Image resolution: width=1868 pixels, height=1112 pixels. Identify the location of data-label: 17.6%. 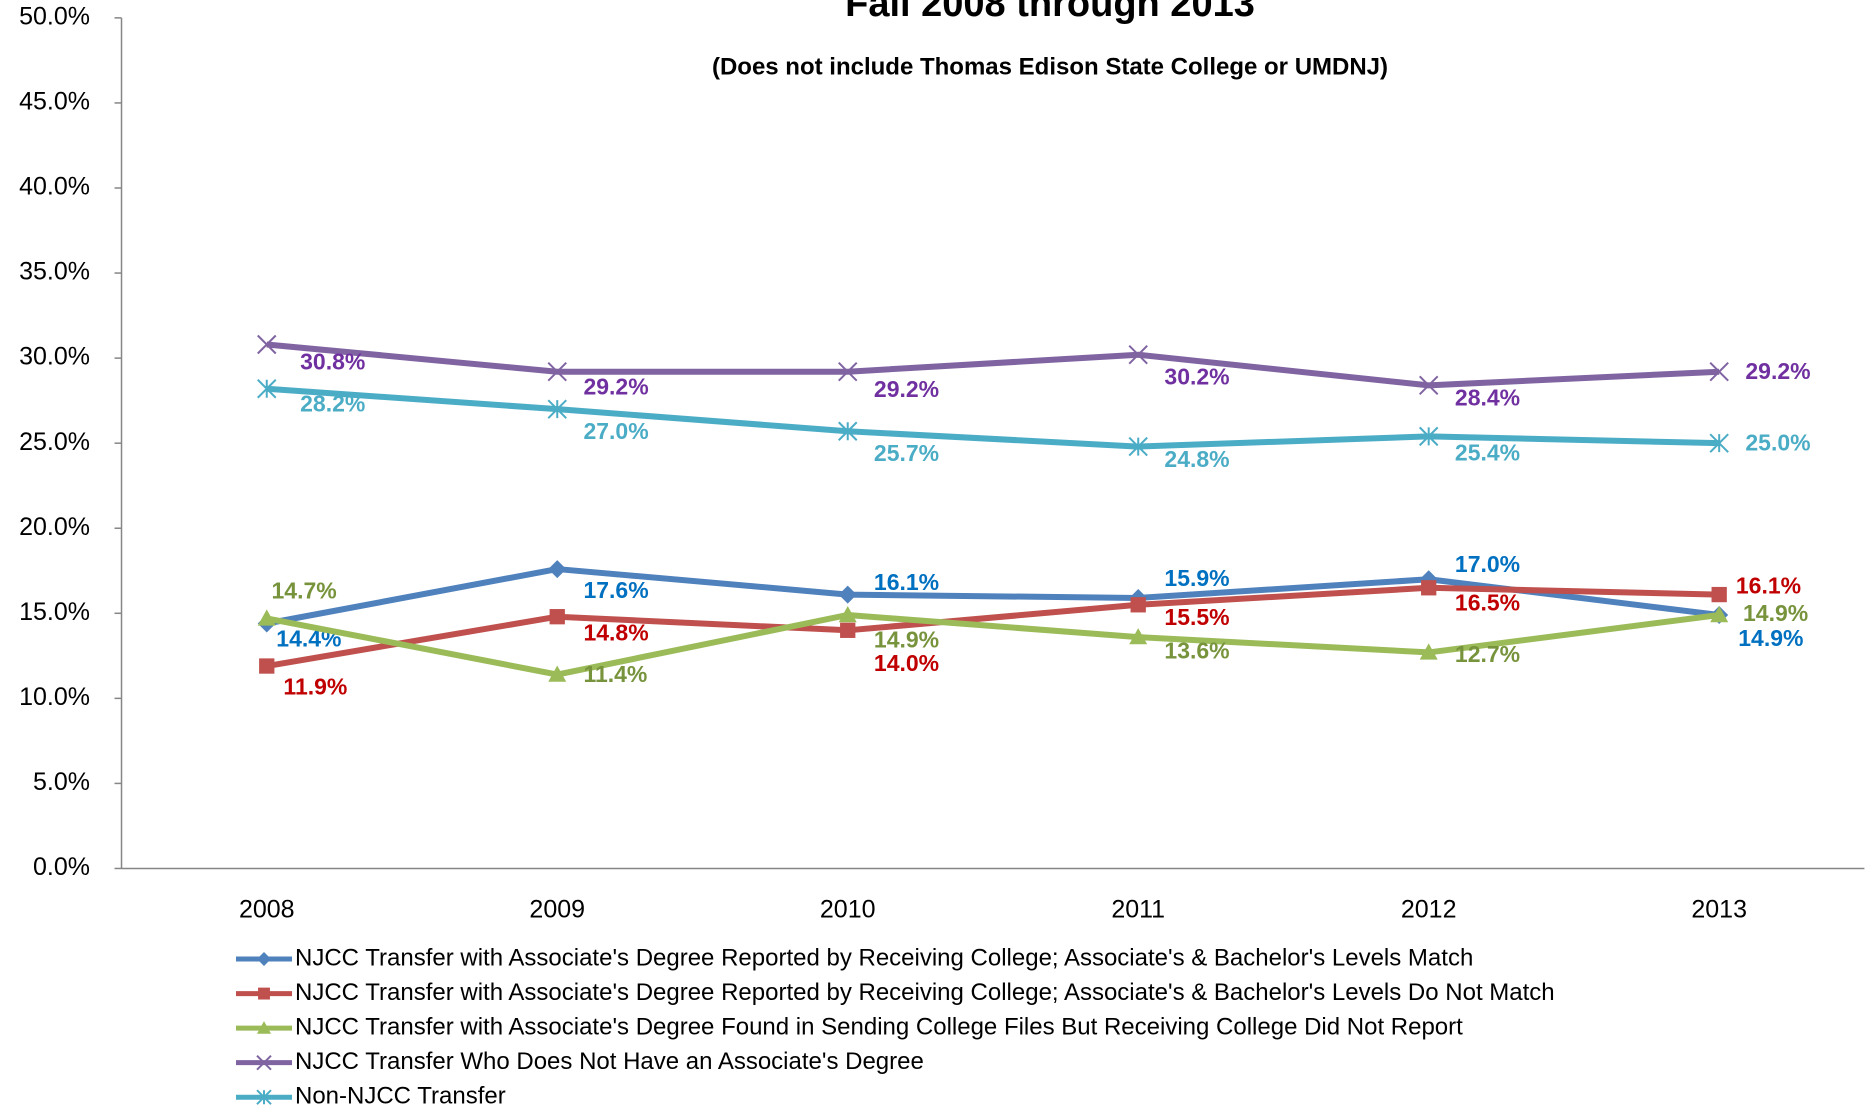
(615, 590).